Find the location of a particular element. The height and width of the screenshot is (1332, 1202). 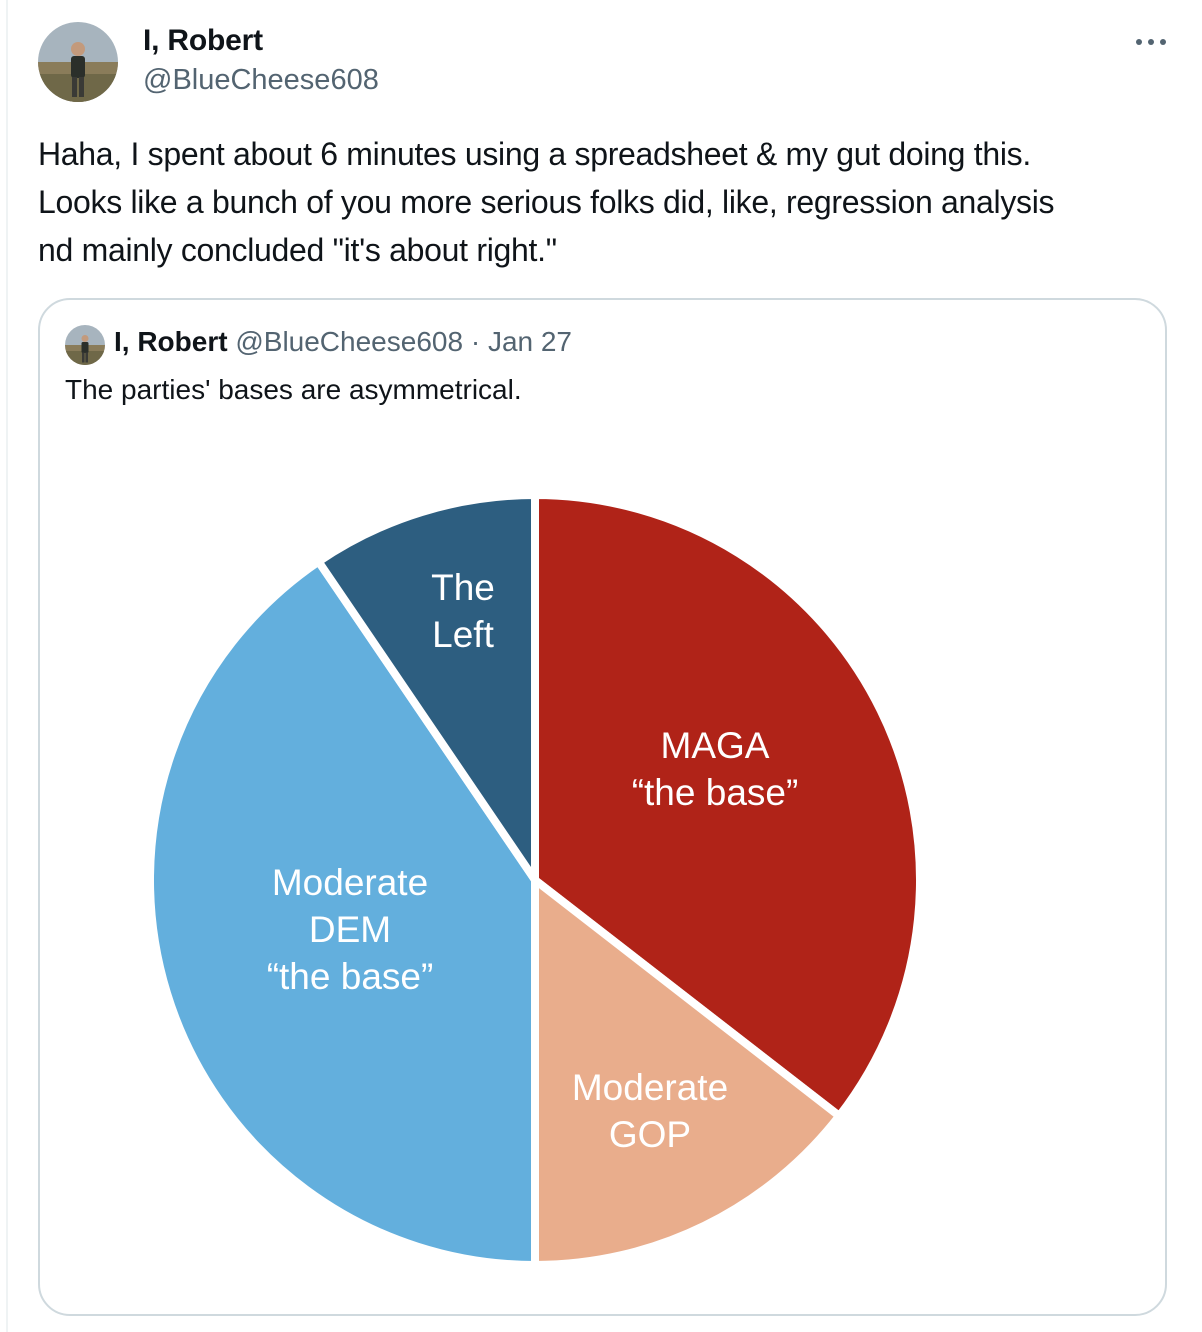

quote-date: Jan 27 is located at coordinates (530, 341).